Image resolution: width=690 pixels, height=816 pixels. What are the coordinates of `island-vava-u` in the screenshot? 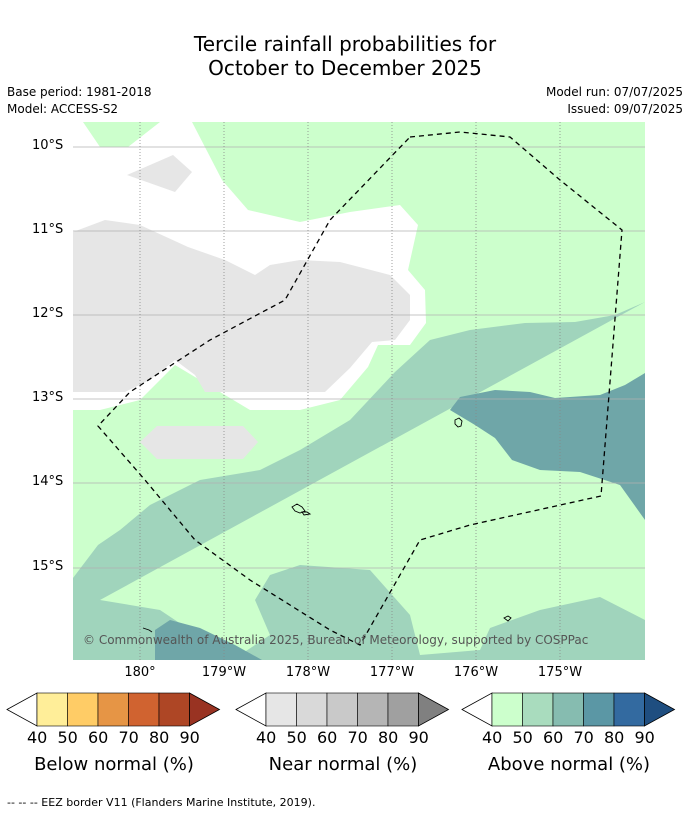 It's located at (458, 422).